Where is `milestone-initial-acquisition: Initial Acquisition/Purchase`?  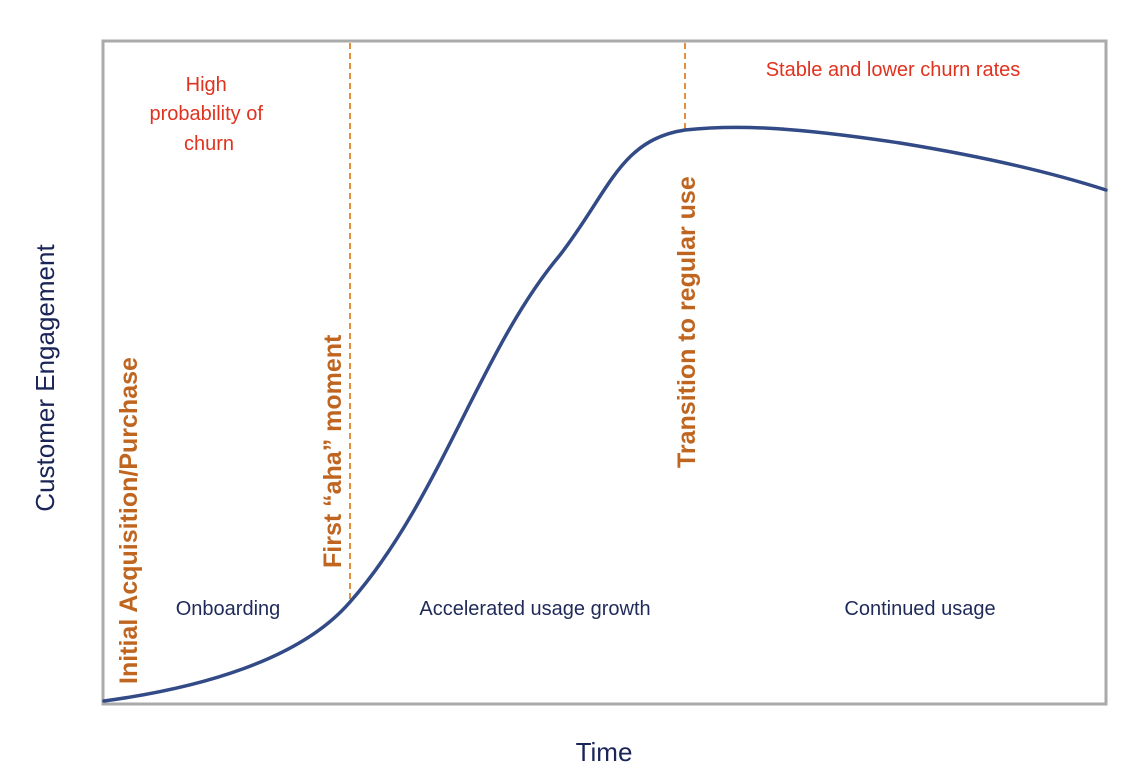 milestone-initial-acquisition: Initial Acquisition/Purchase is located at coordinates (129, 520).